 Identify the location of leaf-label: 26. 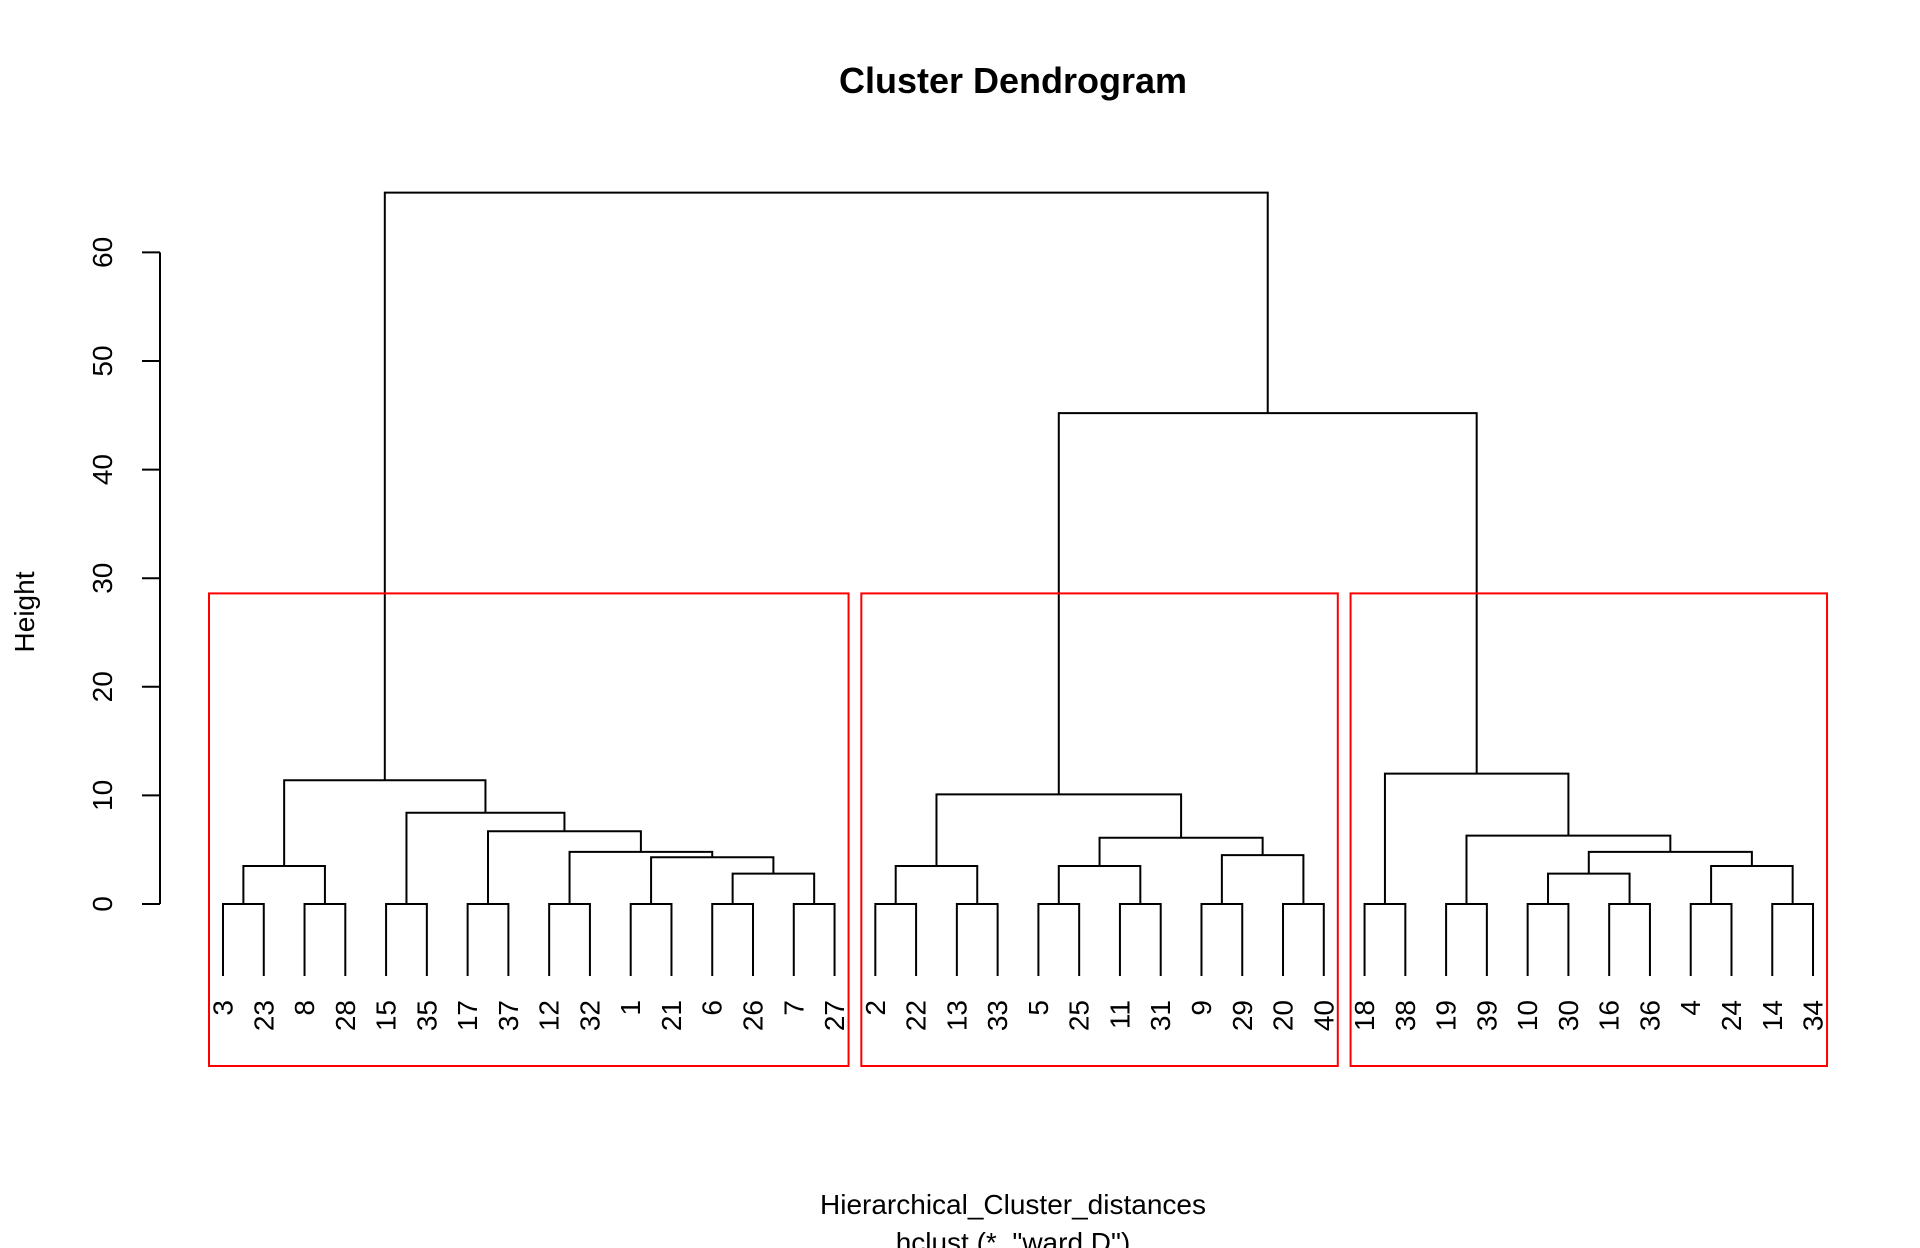
(753, 1015).